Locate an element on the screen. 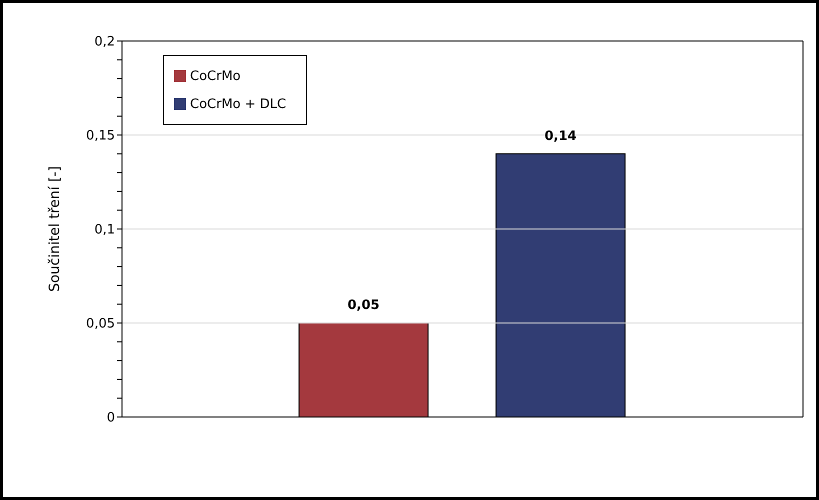  y-tick-label: 0,2 is located at coordinates (104, 42).